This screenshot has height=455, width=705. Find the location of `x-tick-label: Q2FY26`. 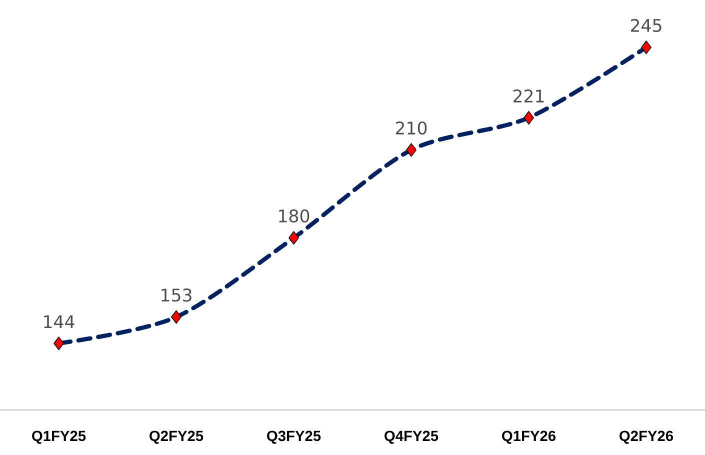

x-tick-label: Q2FY26 is located at coordinates (647, 437).